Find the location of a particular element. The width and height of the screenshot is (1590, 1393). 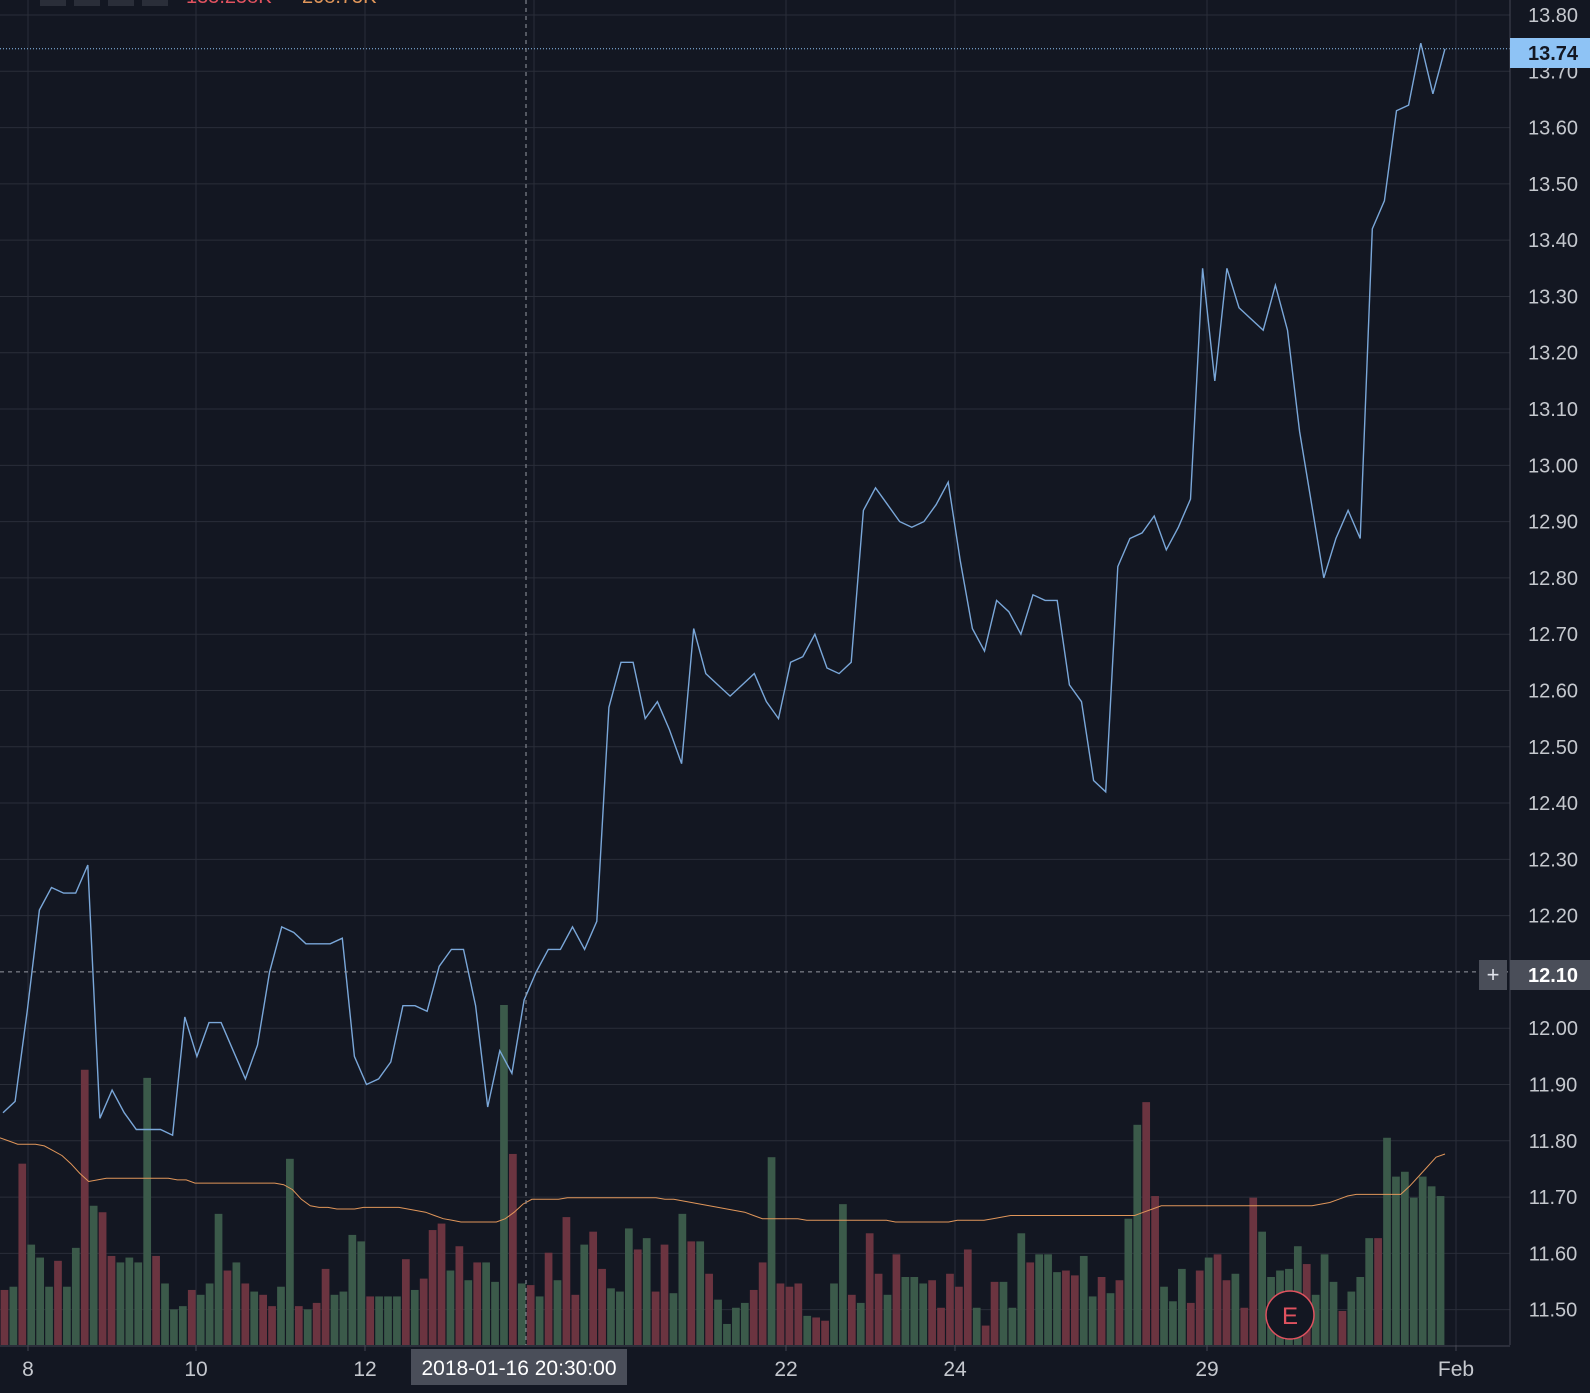

price-tick-label: 13.80 is located at coordinates (1553, 16).